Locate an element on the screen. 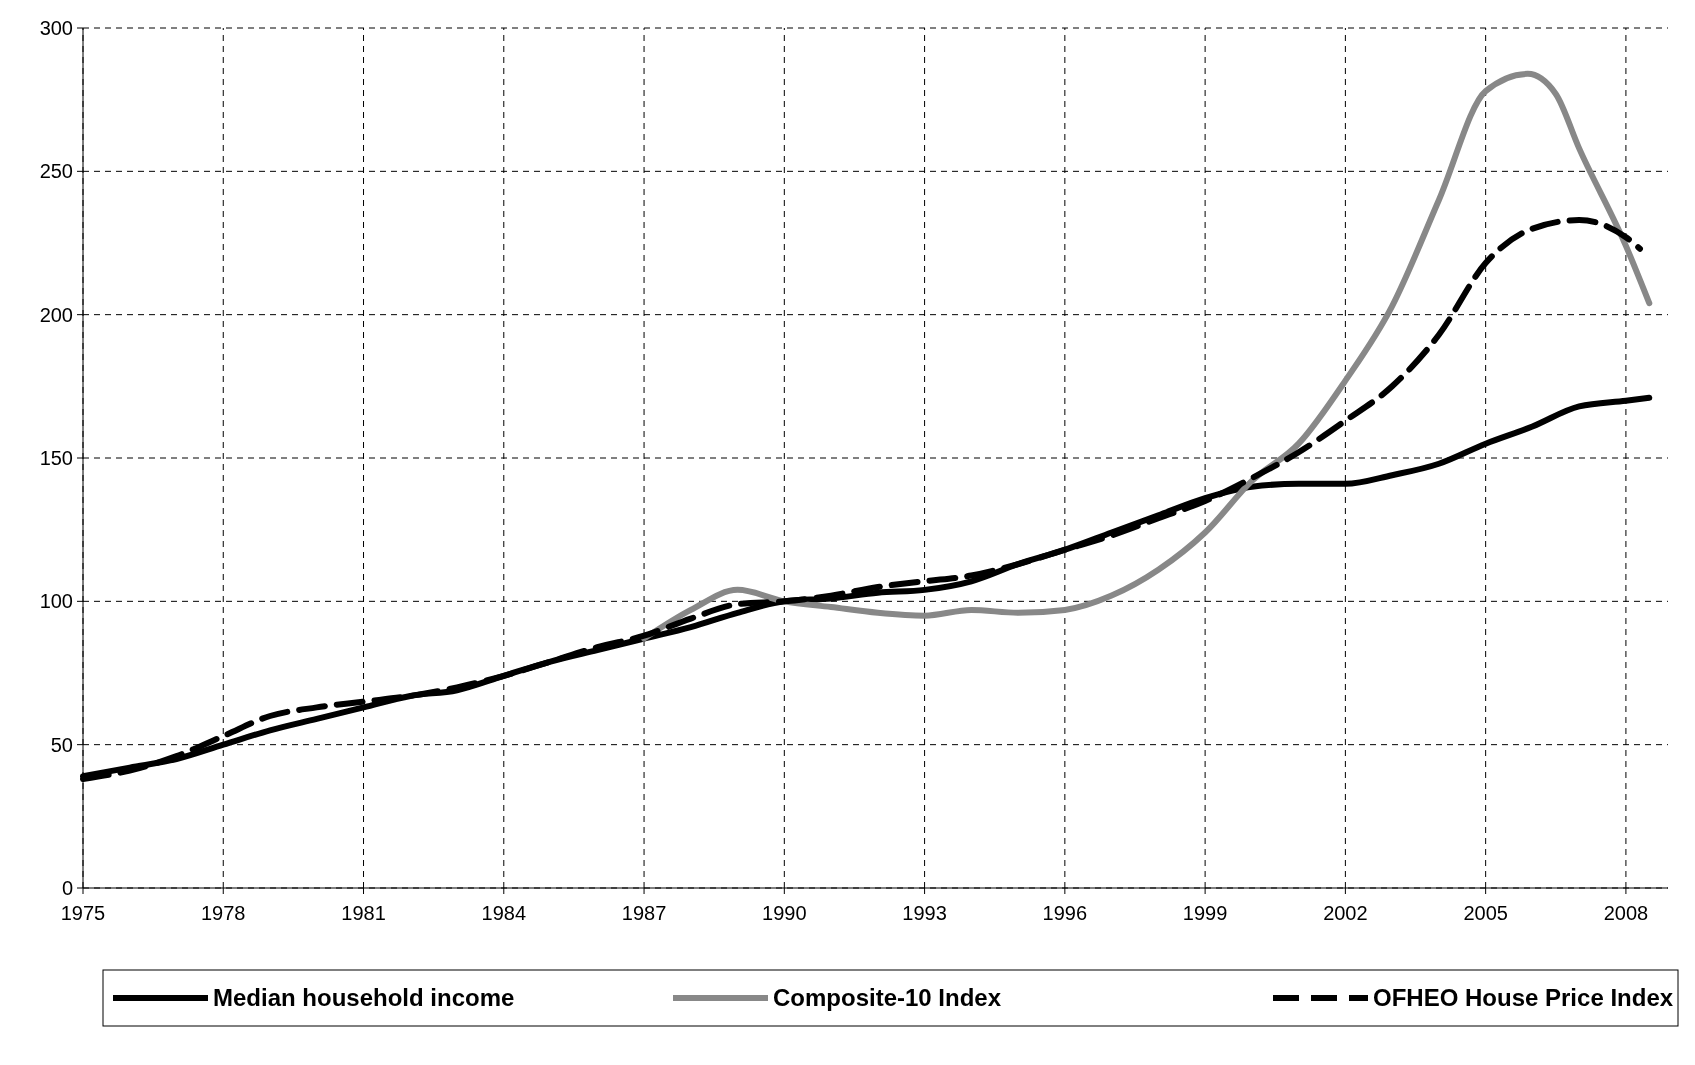 This screenshot has width=1695, height=1065. y-tick-label: 0 is located at coordinates (67, 888).